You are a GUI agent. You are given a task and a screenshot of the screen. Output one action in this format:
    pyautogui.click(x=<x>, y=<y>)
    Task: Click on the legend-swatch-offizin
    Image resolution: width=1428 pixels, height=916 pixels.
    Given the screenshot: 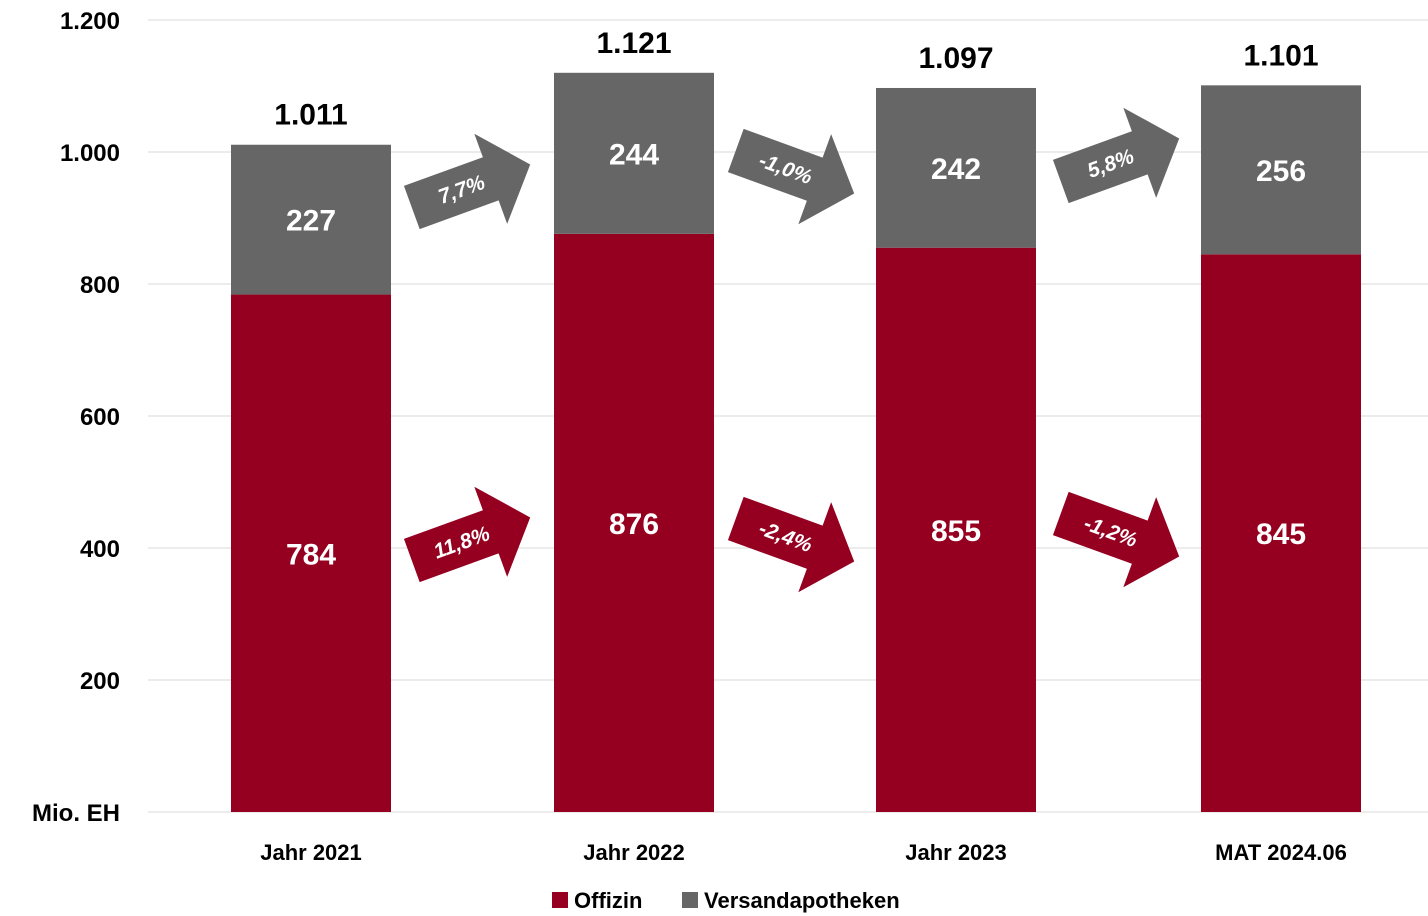 What is the action you would take?
    pyautogui.click(x=560, y=900)
    